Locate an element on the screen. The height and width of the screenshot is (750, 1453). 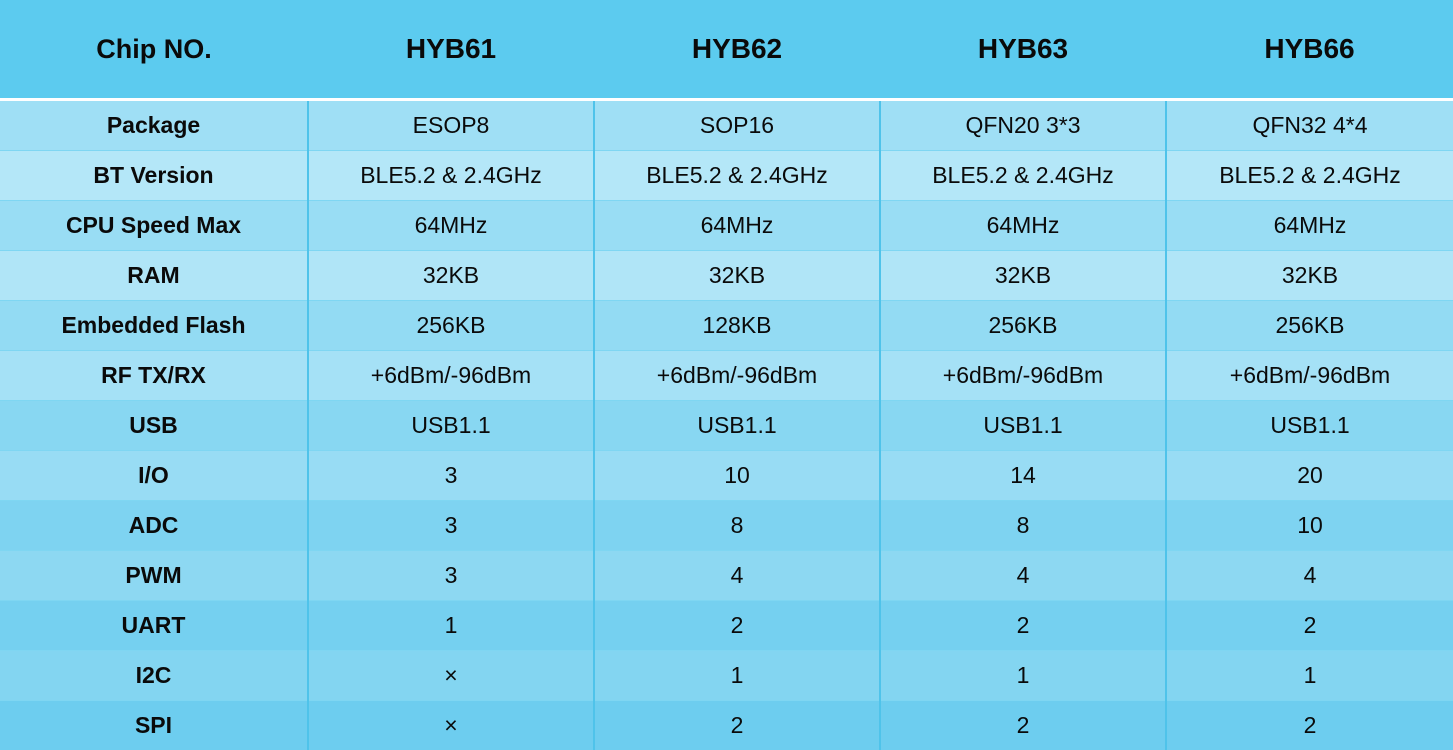
row-label: PWM is located at coordinates (154, 575).